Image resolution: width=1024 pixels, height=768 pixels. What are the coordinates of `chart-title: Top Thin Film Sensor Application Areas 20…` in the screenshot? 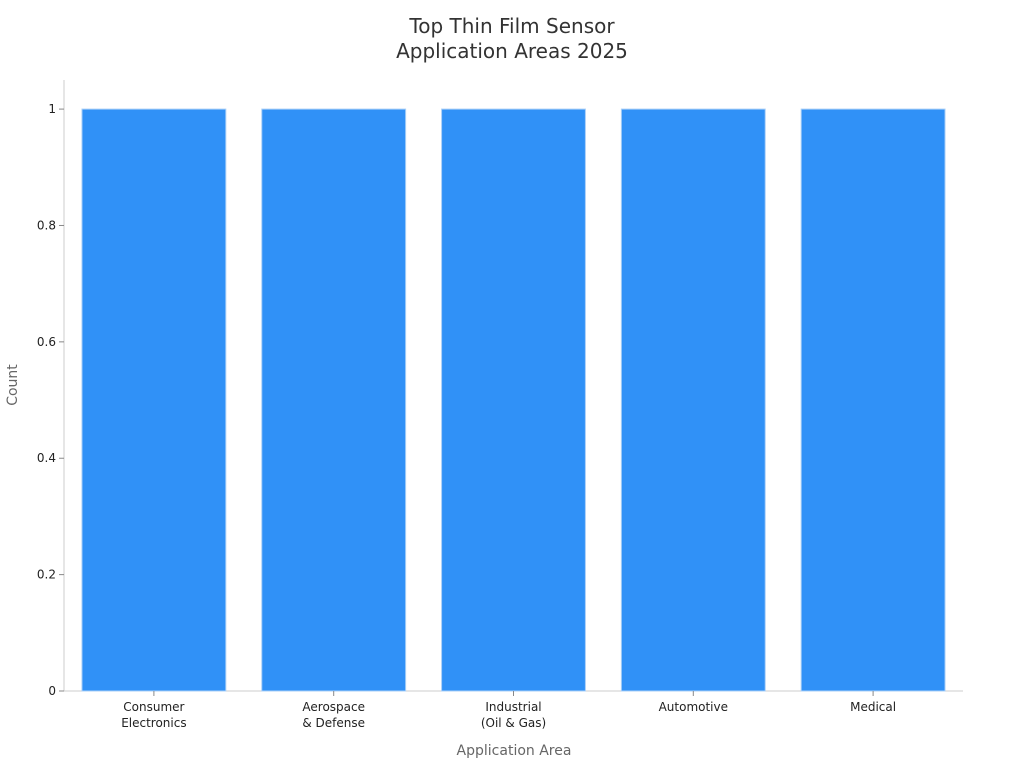 It's located at (512, 38).